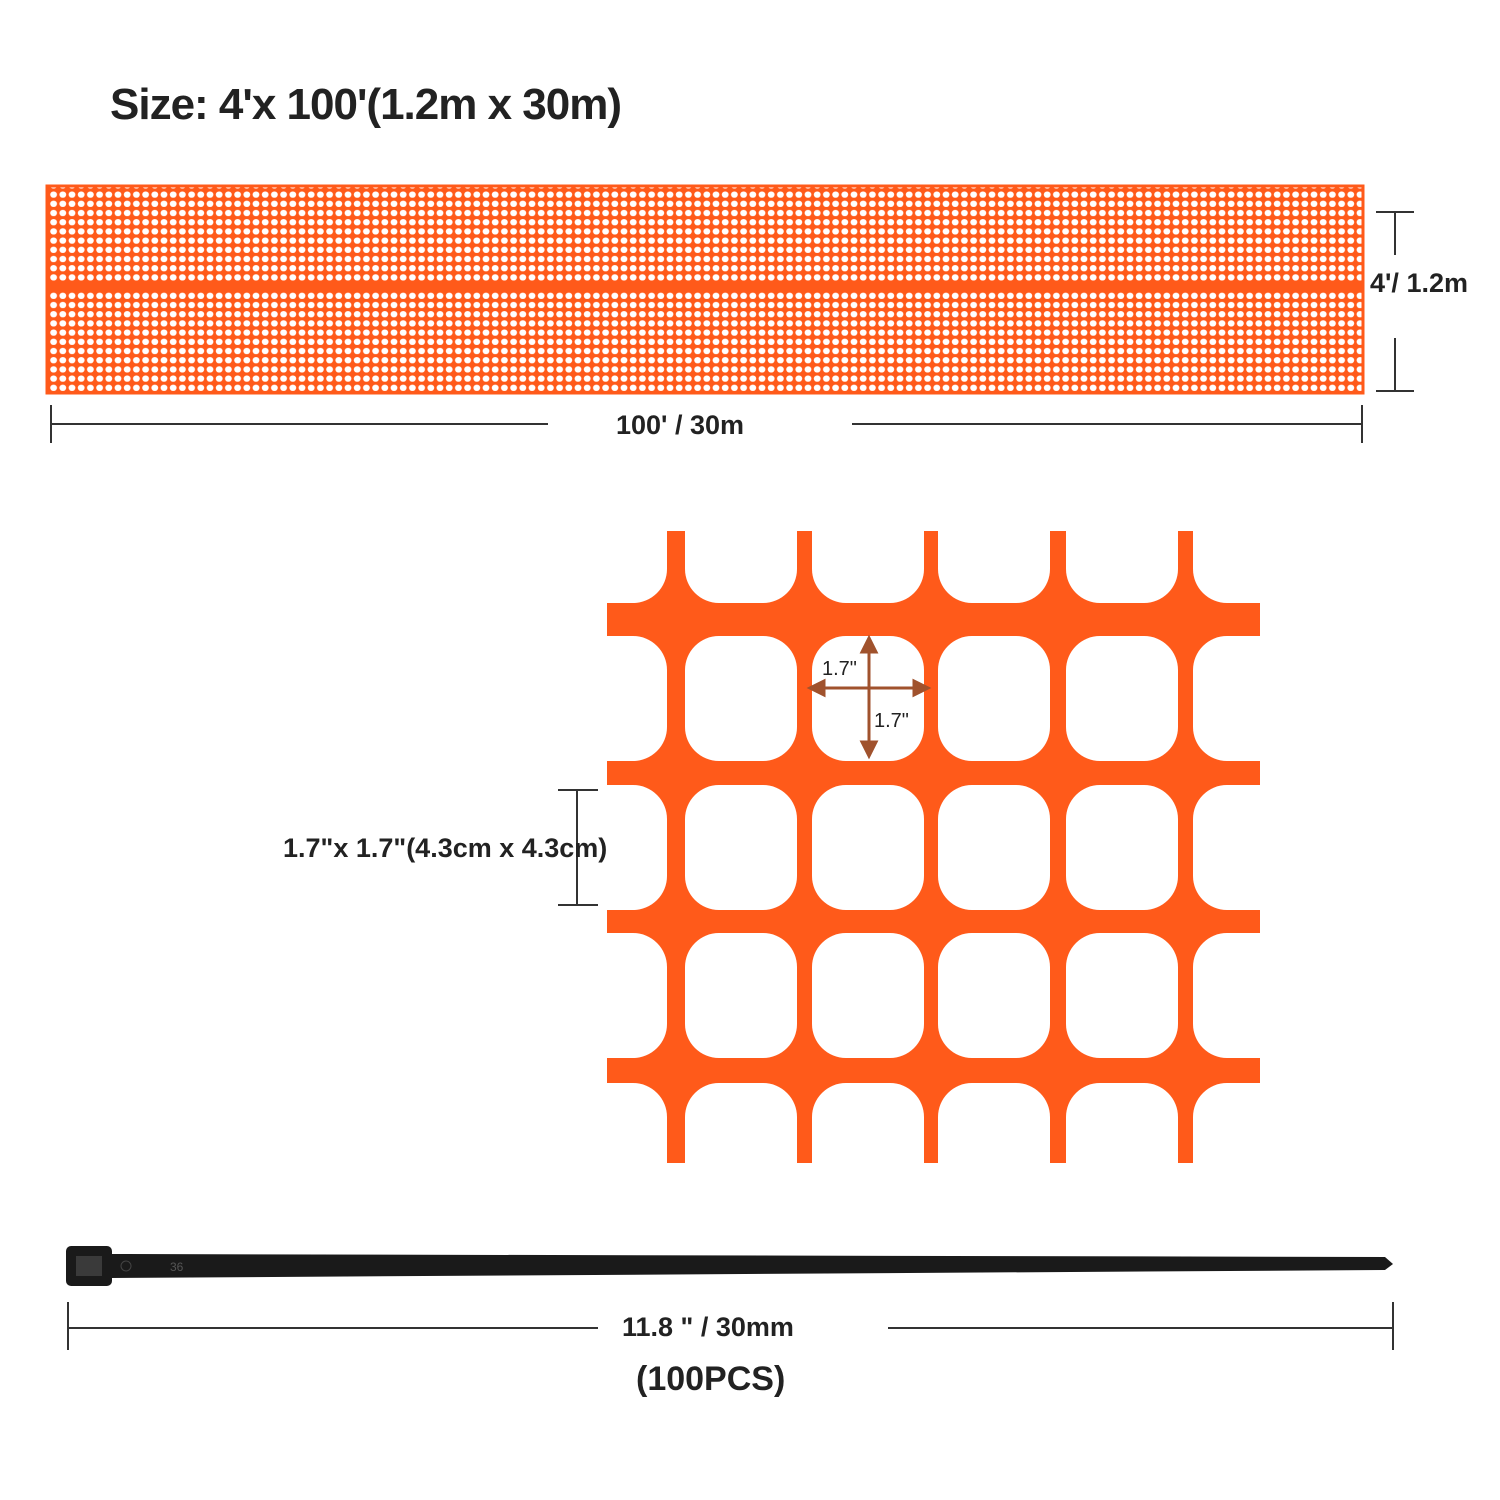  I want to click on product-size-title: Size: 4'x 100'(1.2m x 30m), so click(366, 104).